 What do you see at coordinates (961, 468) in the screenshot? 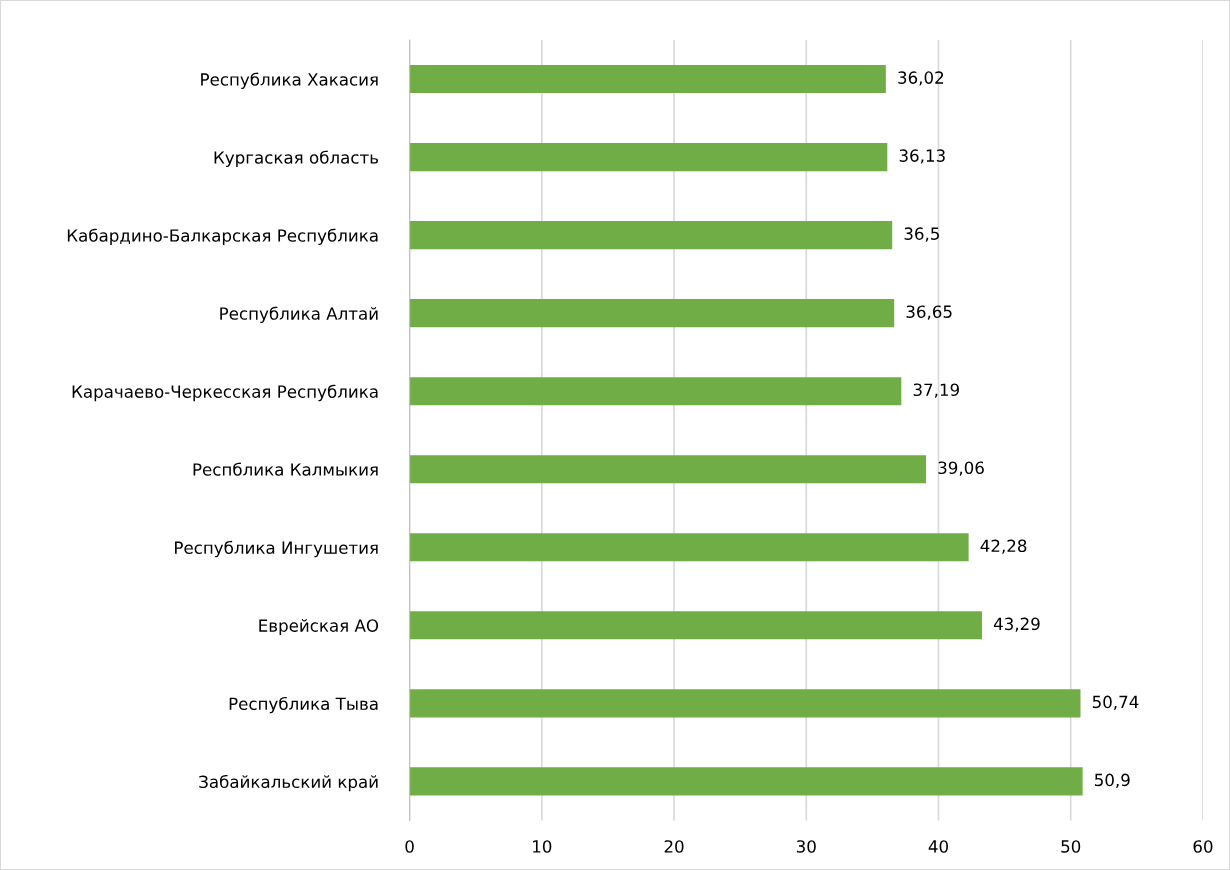
I see `data-label: 39,06` at bounding box center [961, 468].